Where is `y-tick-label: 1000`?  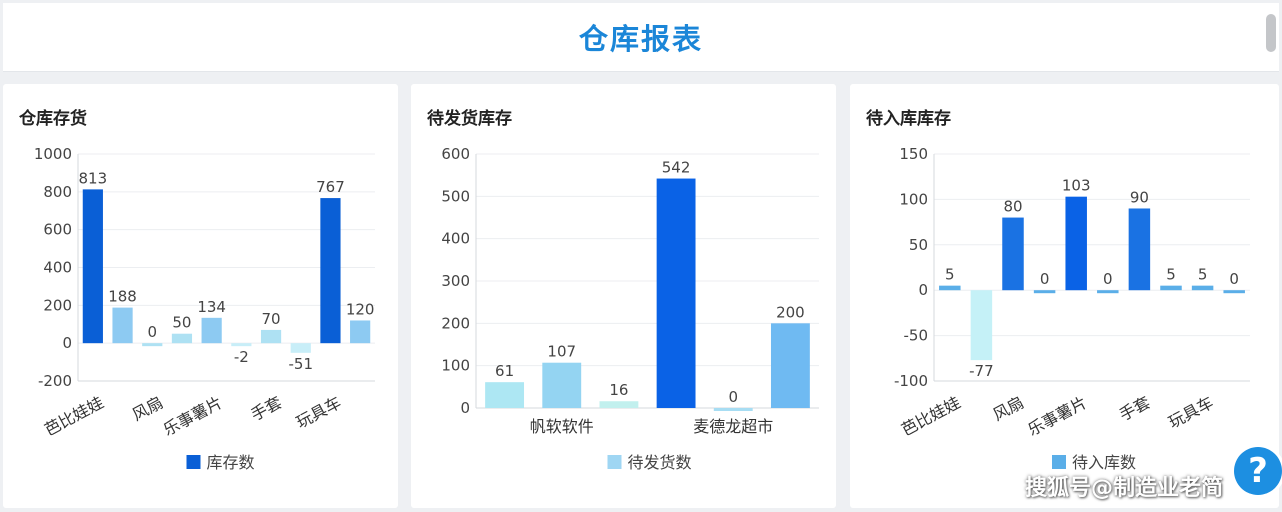 y-tick-label: 1000 is located at coordinates (53, 154).